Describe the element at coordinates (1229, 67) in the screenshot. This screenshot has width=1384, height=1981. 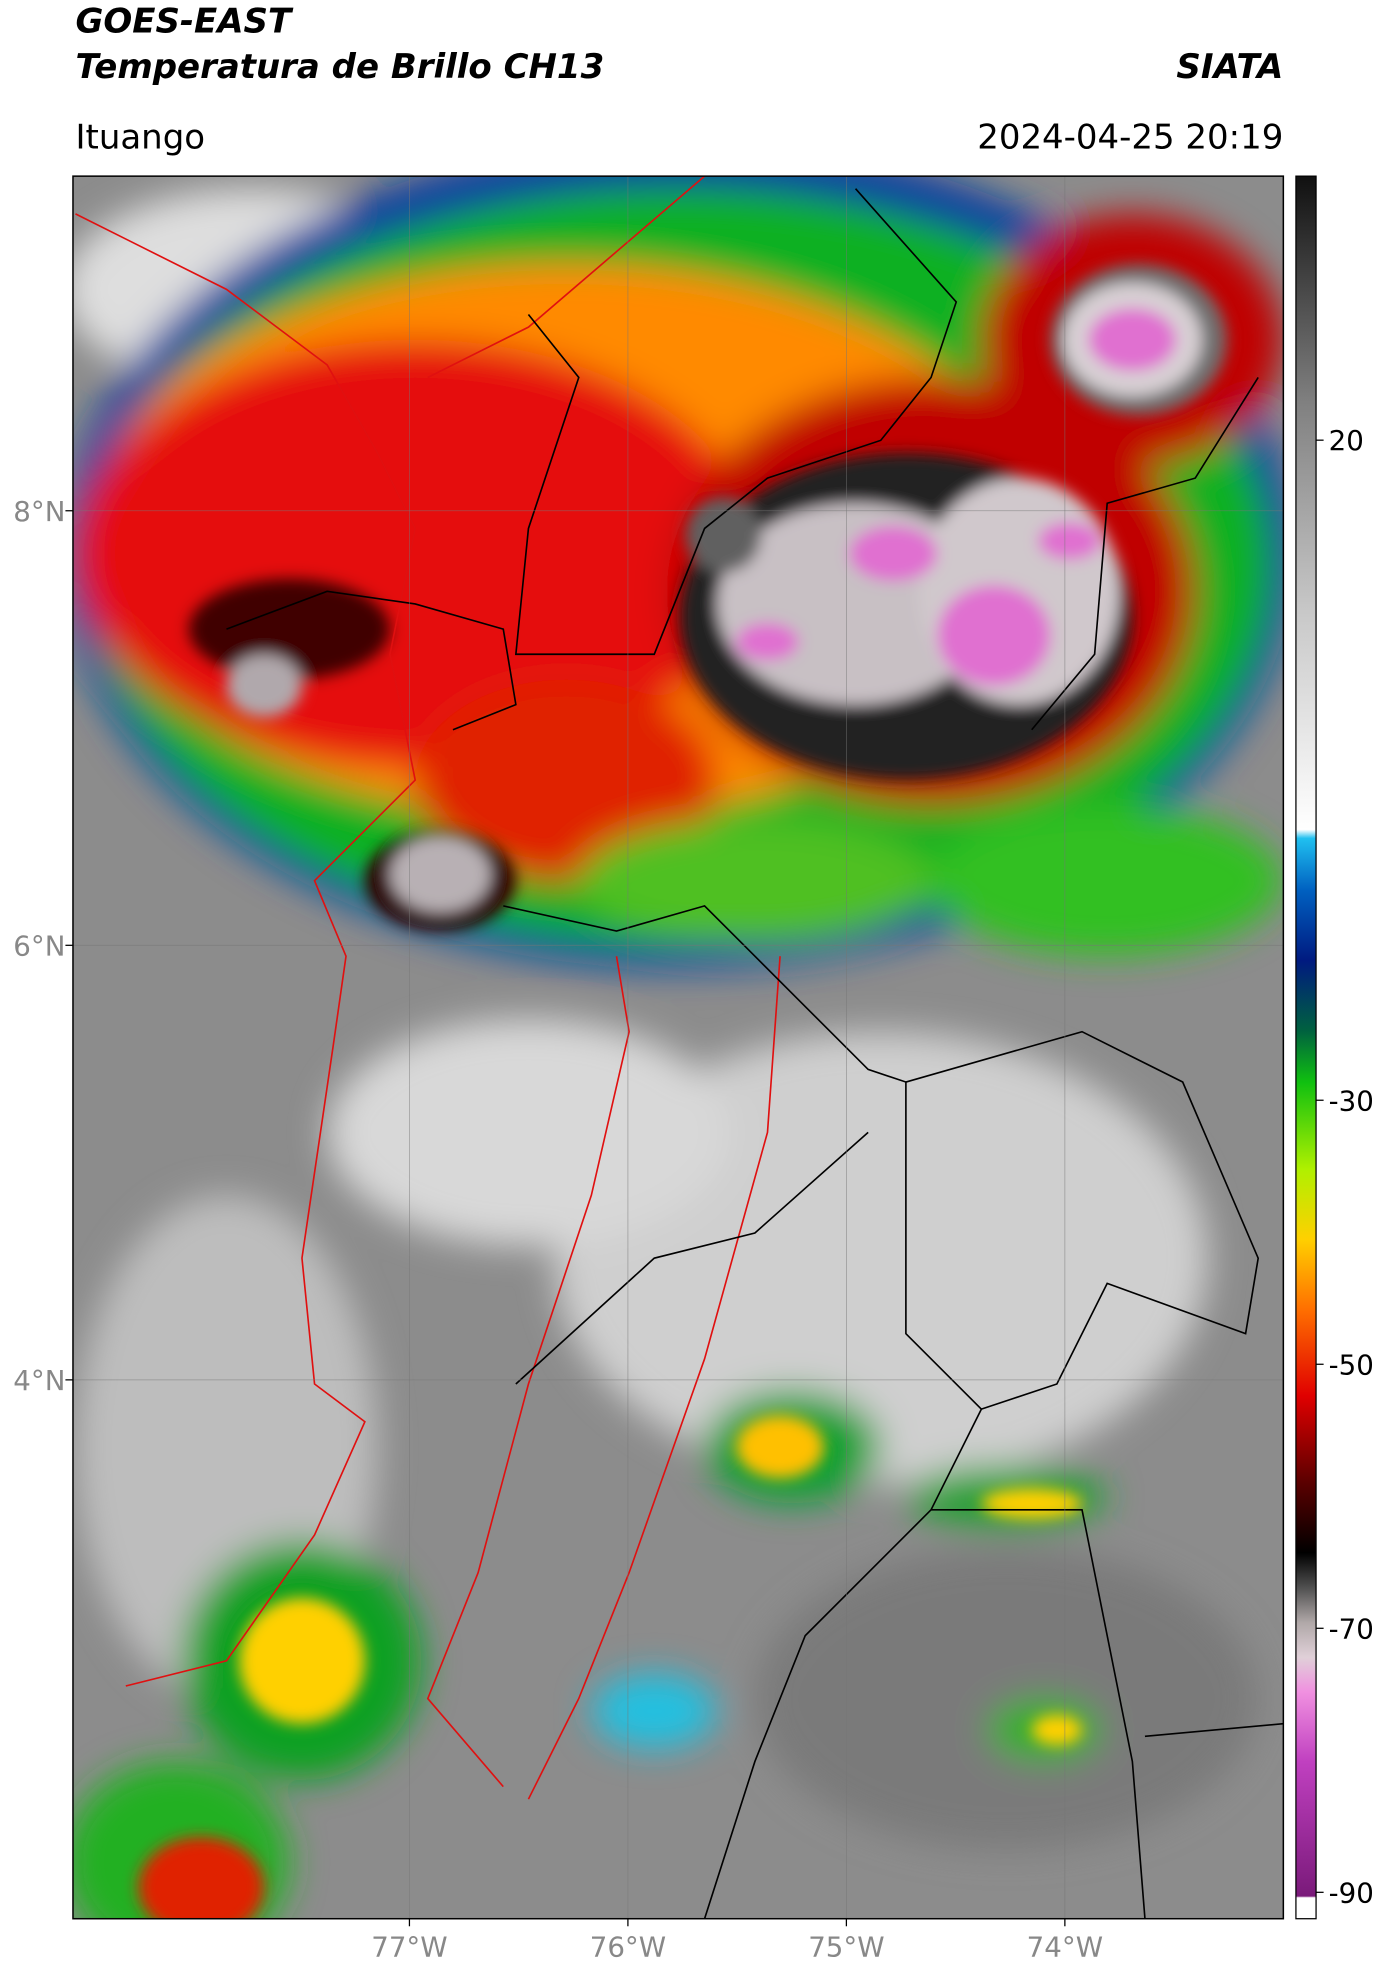
I see `source: SIATA` at that location.